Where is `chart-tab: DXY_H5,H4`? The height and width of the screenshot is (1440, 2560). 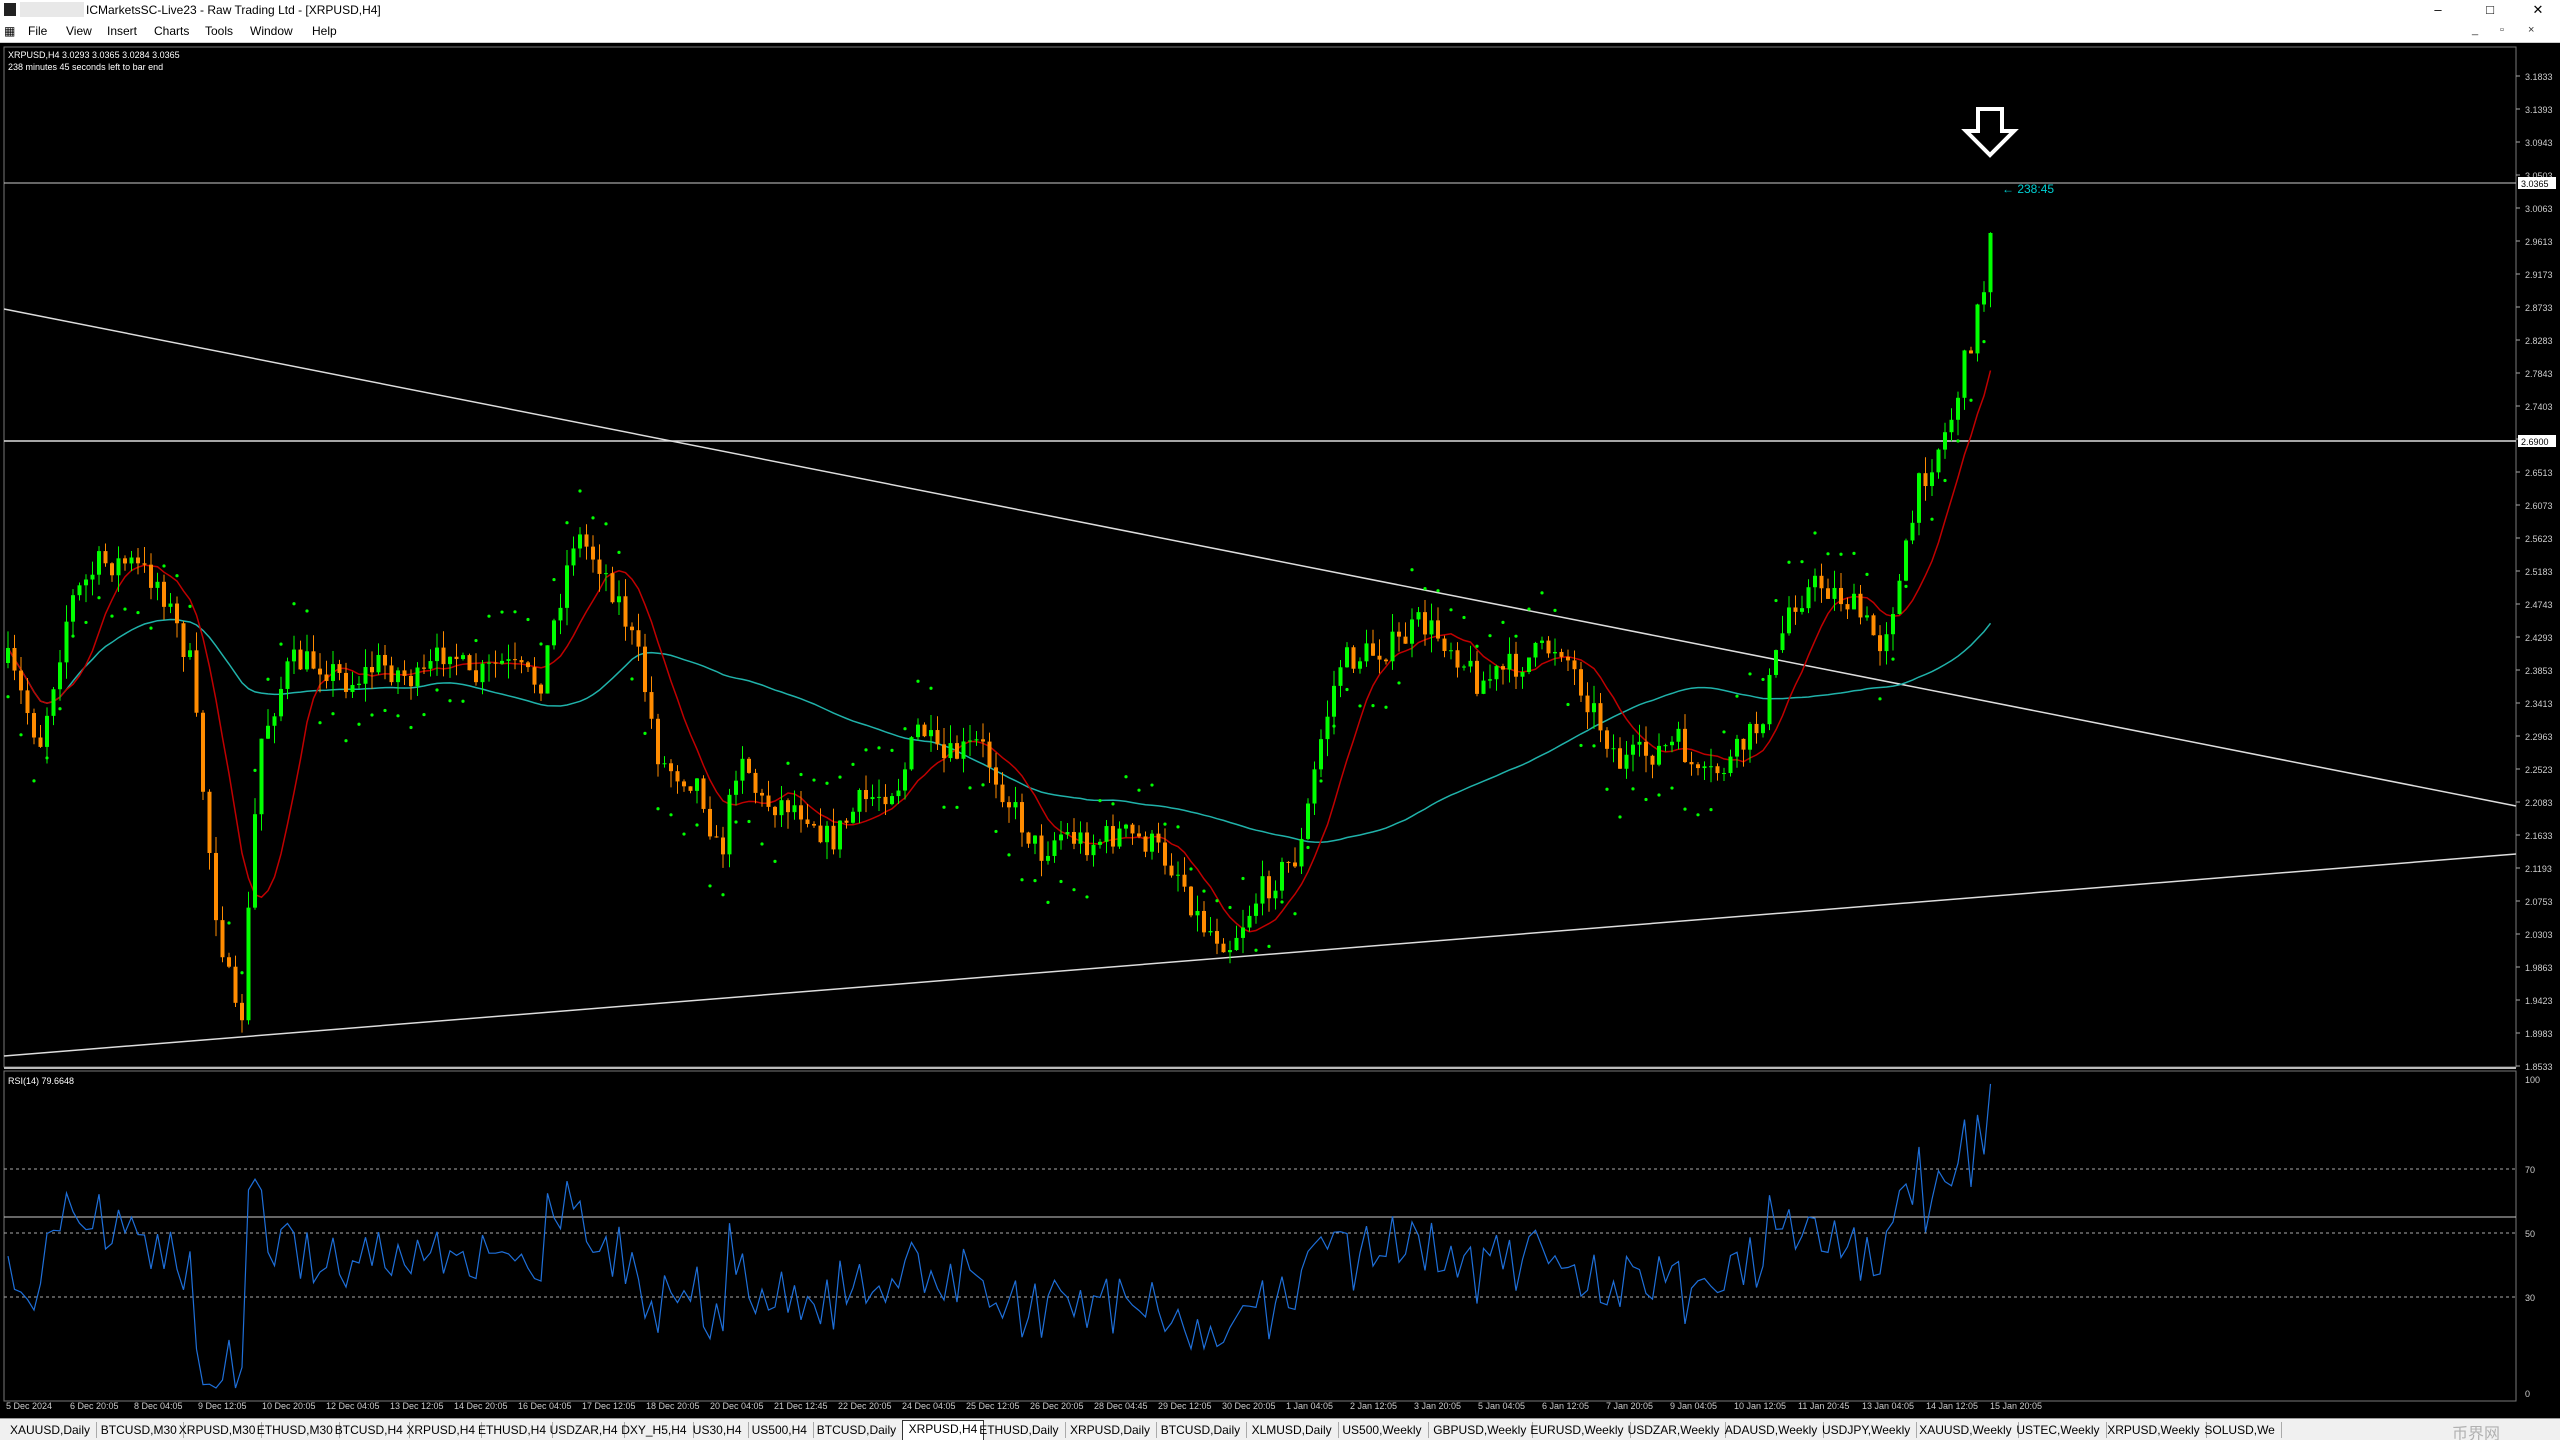
chart-tab: DXY_H5,H4 is located at coordinates (654, 1430).